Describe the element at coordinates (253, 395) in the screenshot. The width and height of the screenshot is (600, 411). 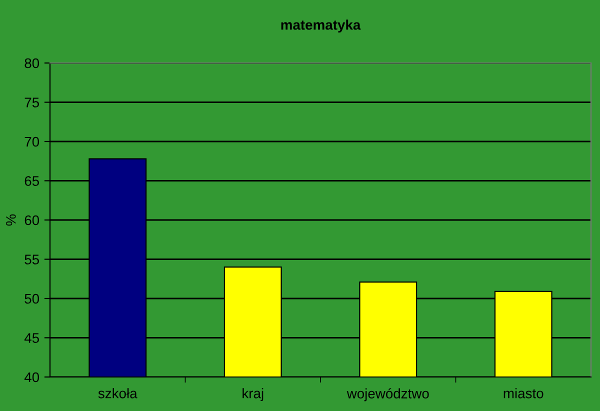
I see `x-tick-label: kraj` at that location.